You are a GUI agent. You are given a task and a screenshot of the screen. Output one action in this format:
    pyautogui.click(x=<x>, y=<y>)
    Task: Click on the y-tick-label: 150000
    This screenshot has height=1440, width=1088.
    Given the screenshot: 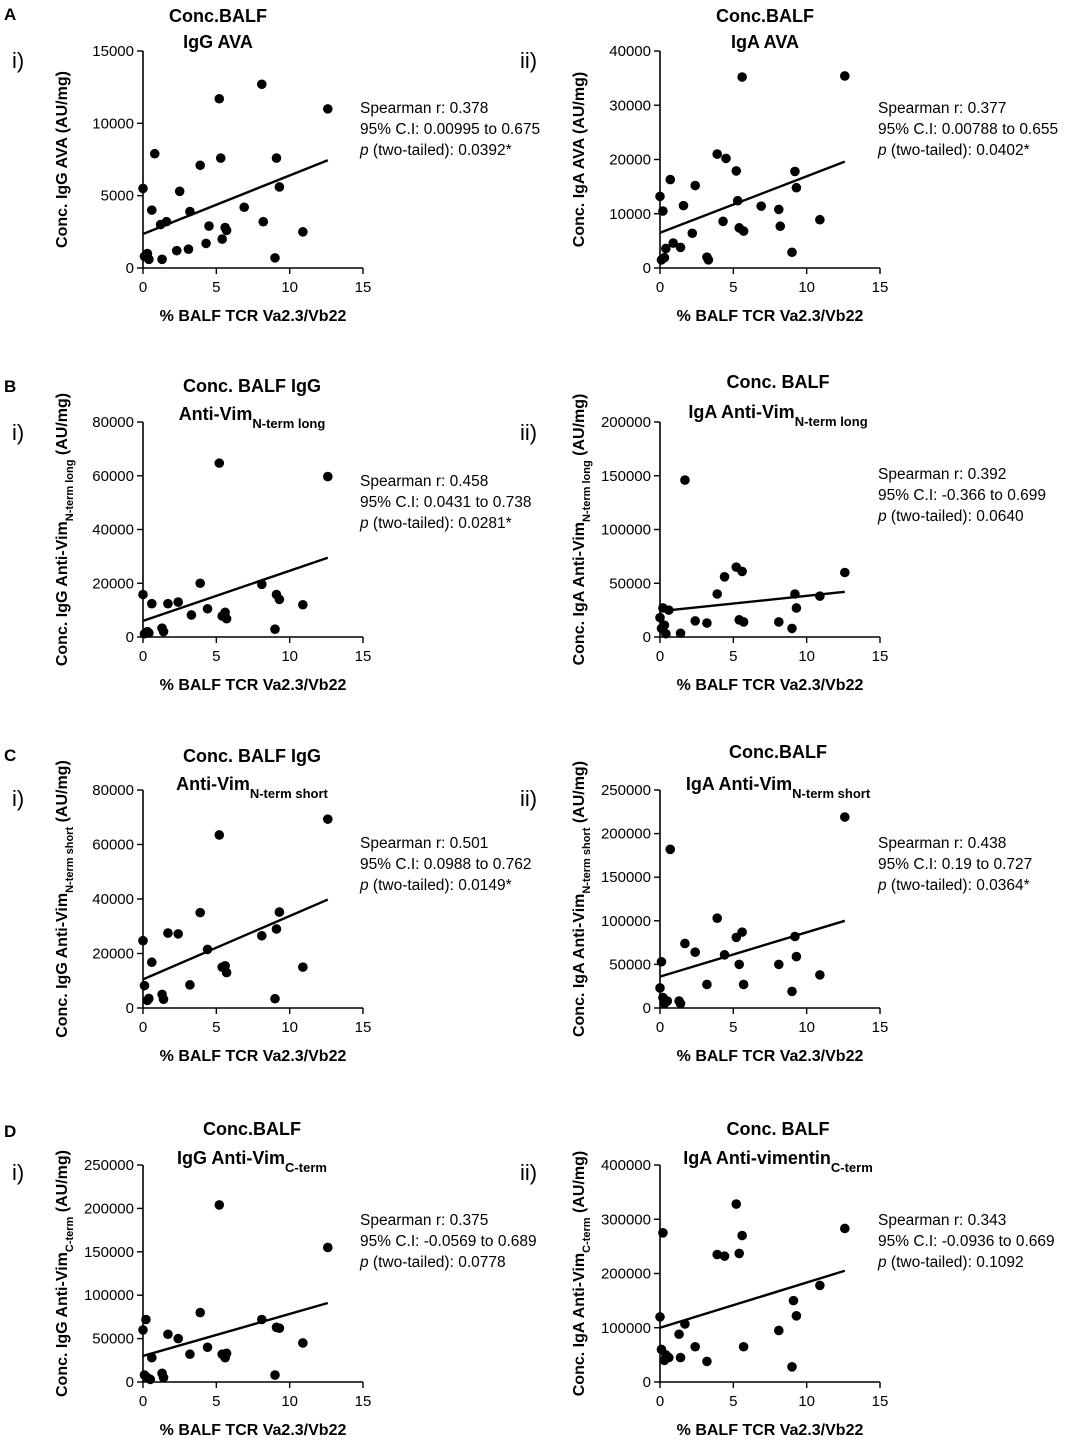 What is the action you would take?
    pyautogui.click(x=626, y=476)
    